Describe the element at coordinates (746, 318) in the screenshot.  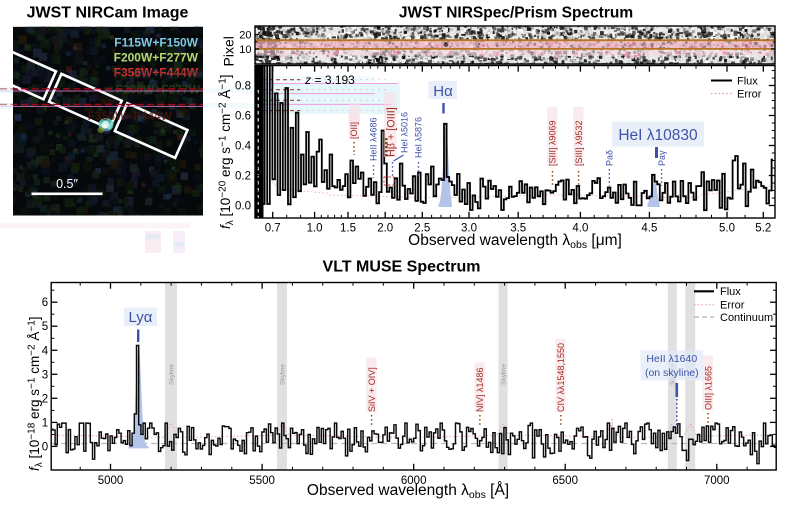
I see `svg-text: Continuum` at that location.